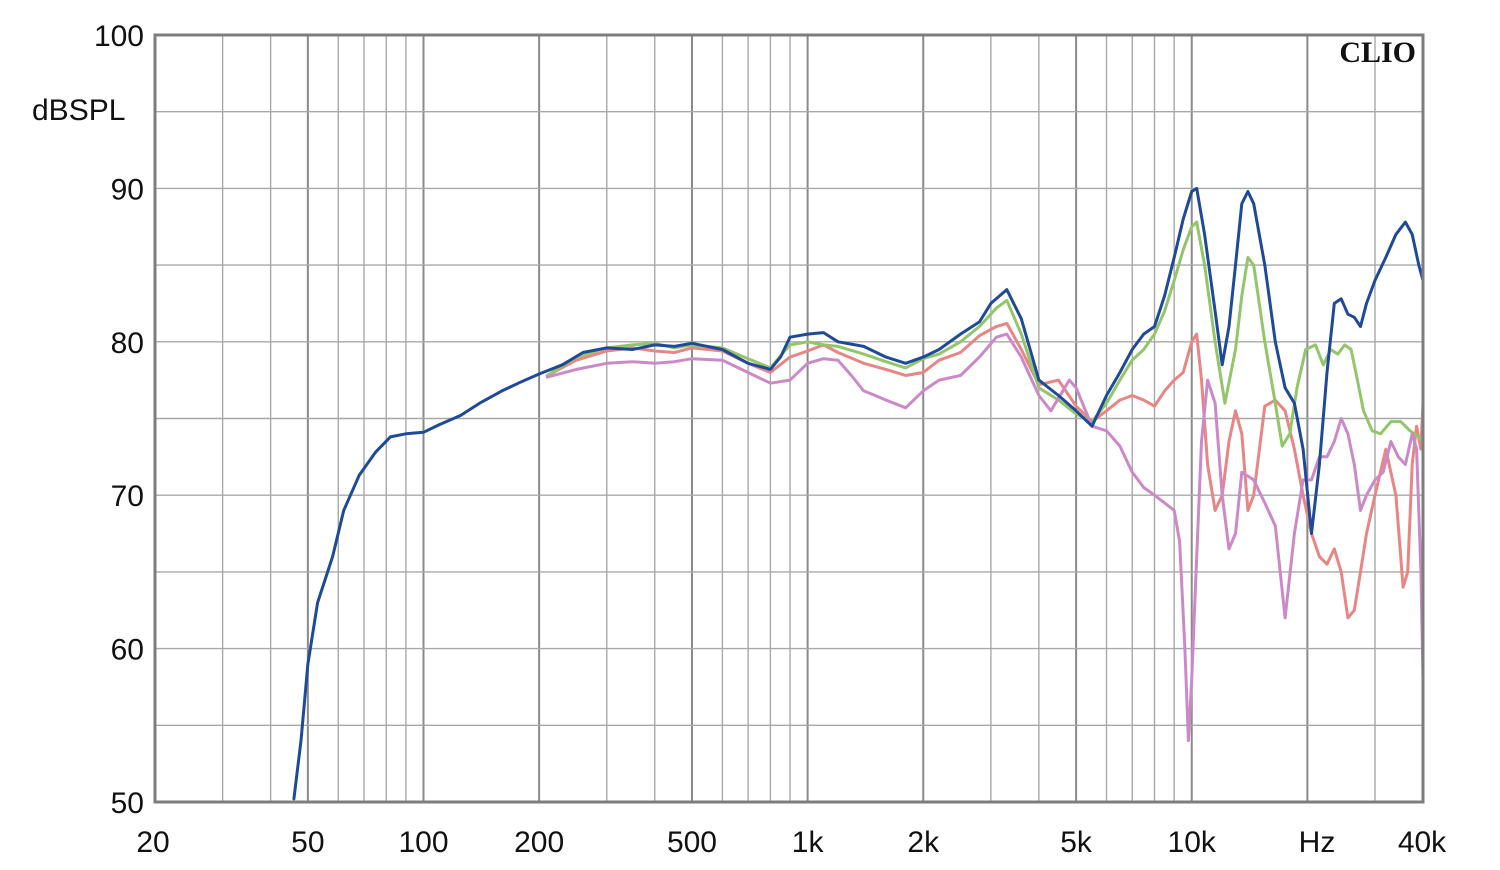  What do you see at coordinates (1076, 842) in the screenshot?
I see `x-tick-label: 5k` at bounding box center [1076, 842].